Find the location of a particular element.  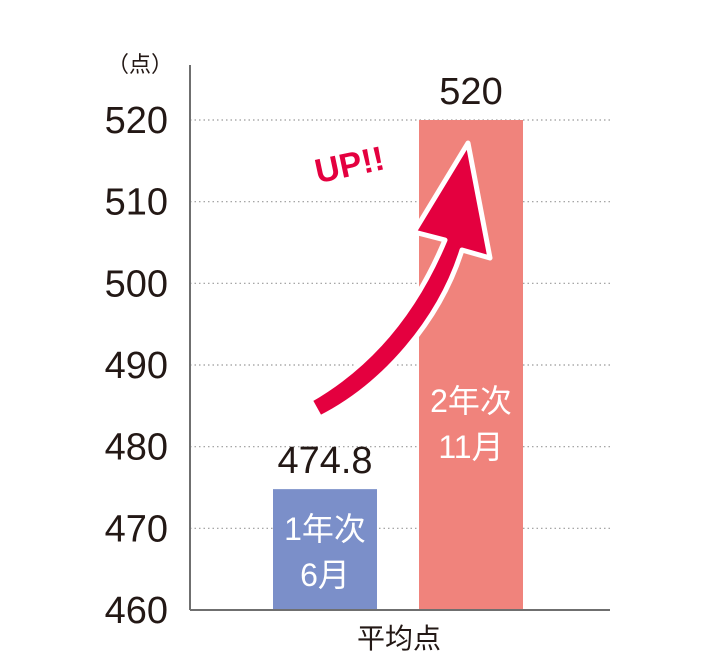

up-annotation: UP!! is located at coordinates (350, 165).